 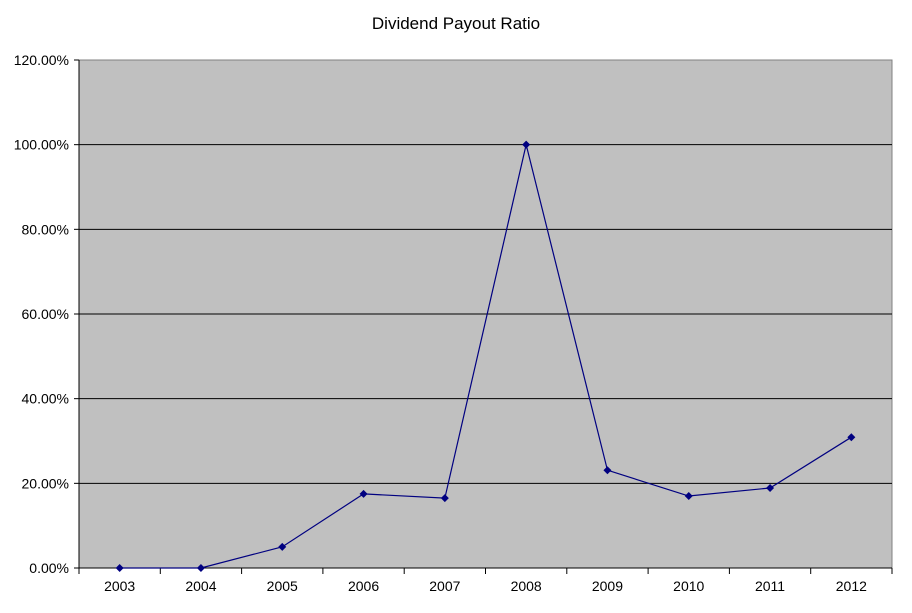 I want to click on y-tick-label: 20.00%, so click(x=45, y=483).